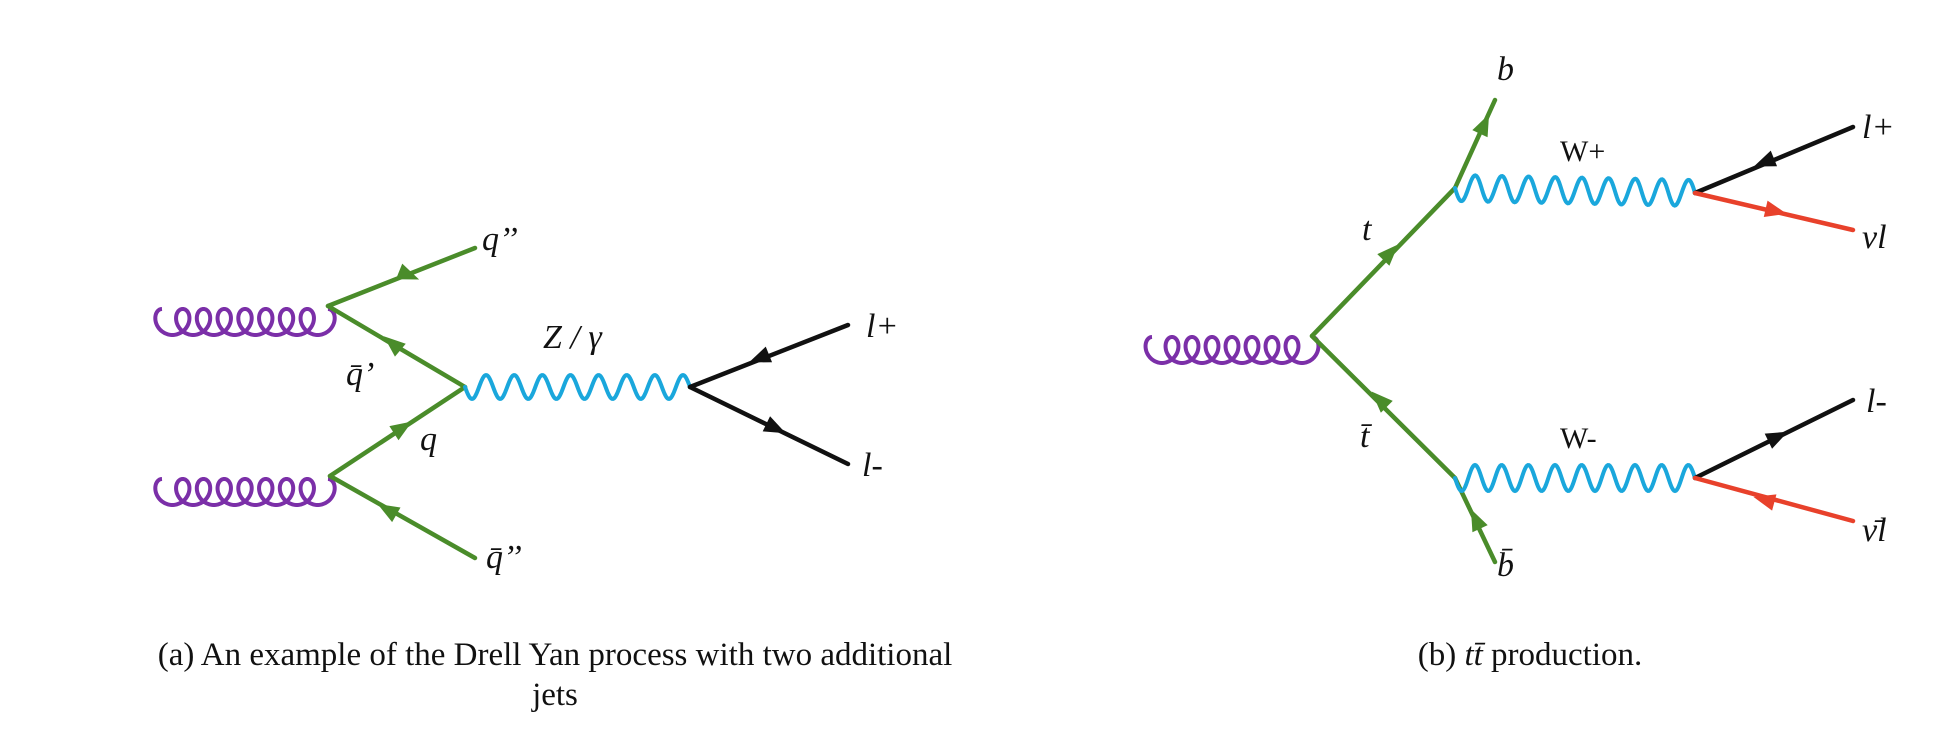 Image resolution: width=1946 pixels, height=738 pixels. What do you see at coordinates (401, 431) in the screenshot?
I see `arrow-q` at bounding box center [401, 431].